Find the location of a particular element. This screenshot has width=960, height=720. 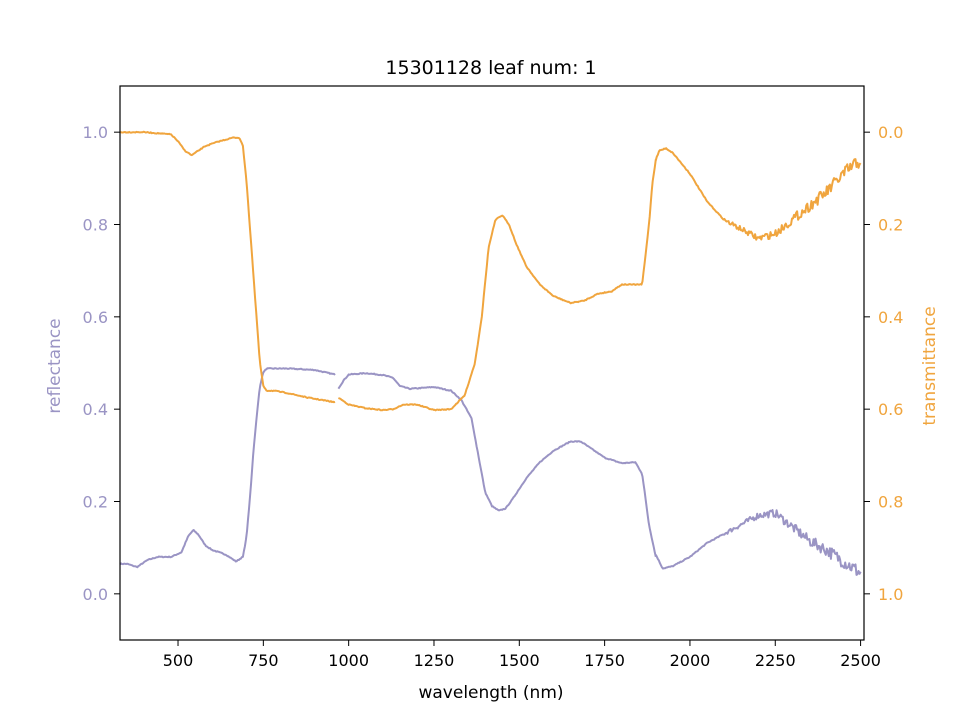

left-y-axis-label: reflectance is located at coordinates (55, 365).